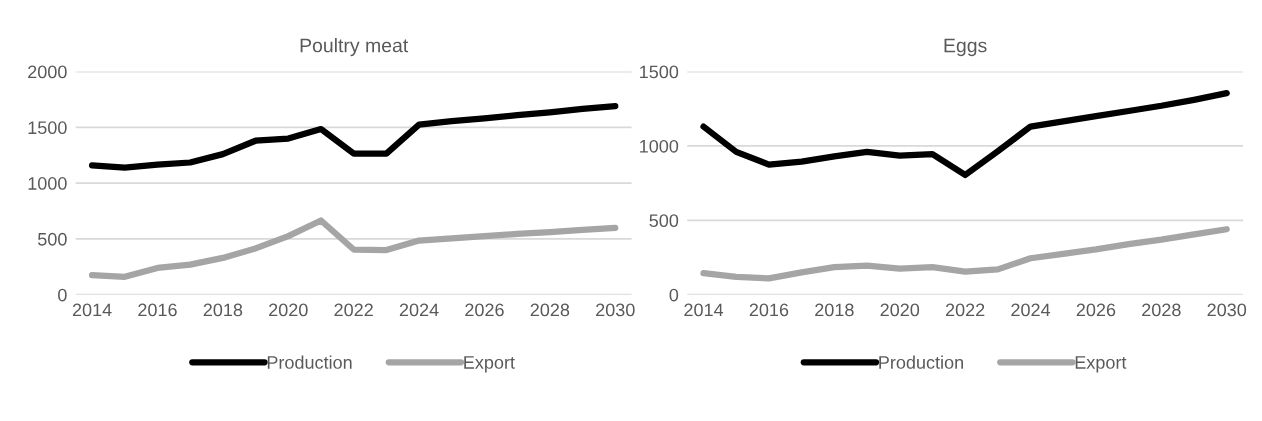 The image size is (1262, 421). I want to click on y-tick-label: 2000, so click(47, 72).